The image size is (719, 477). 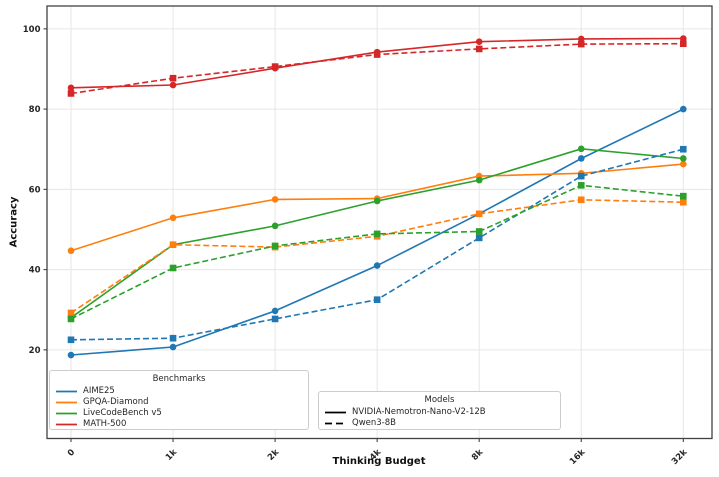 I want to click on legend-item-model-label: NVIDIA-Nemotron-Nano-V2-12B, so click(x=419, y=412).